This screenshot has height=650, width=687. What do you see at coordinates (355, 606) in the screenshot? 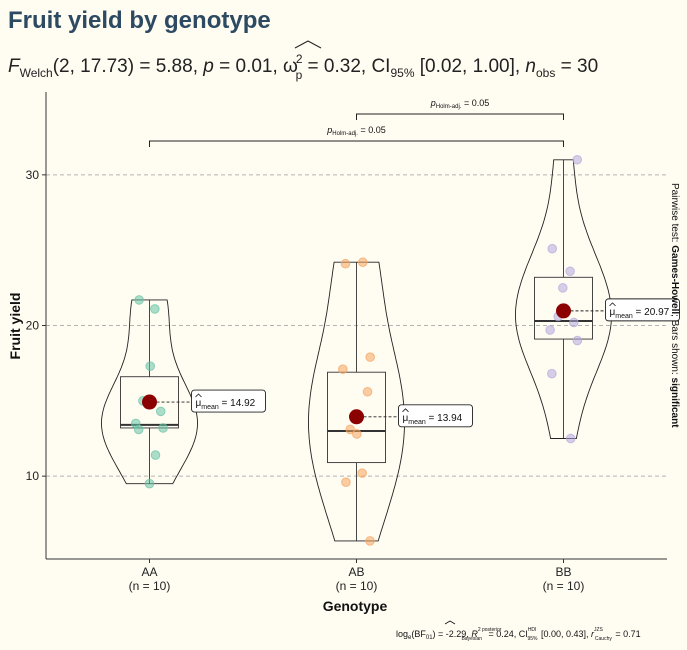
I see `x-axis-title: Genotype` at bounding box center [355, 606].